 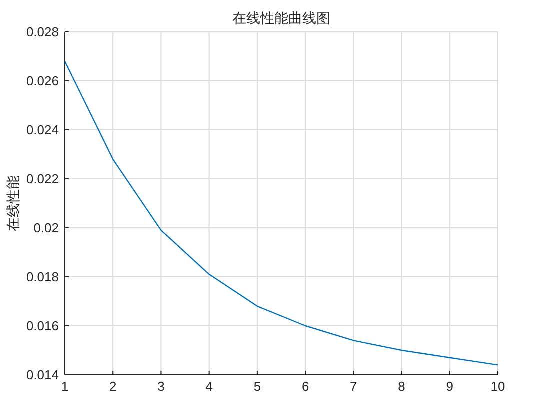 What do you see at coordinates (209, 386) in the screenshot?
I see `x-tick-label: 4` at bounding box center [209, 386].